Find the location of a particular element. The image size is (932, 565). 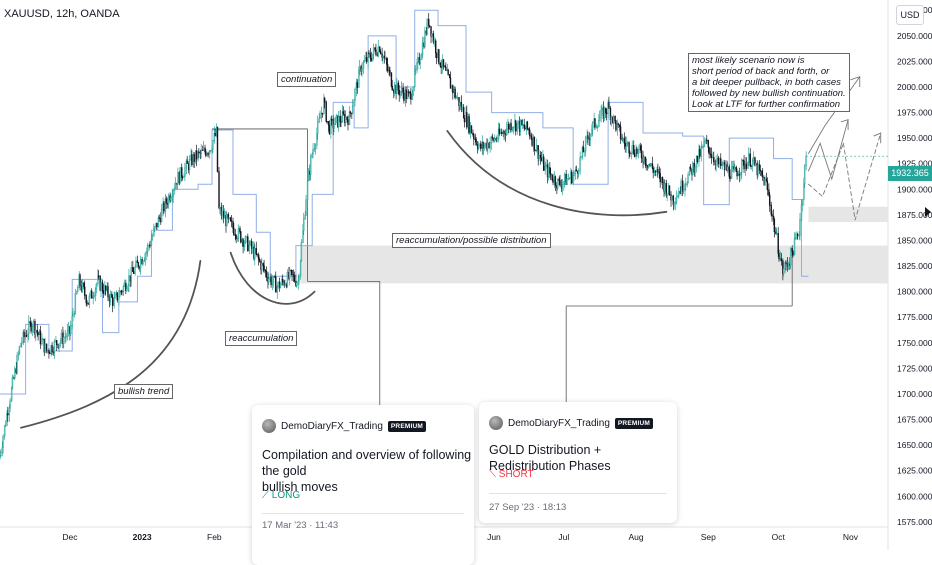

y-tick-label: 1975.000 is located at coordinates (914, 113).